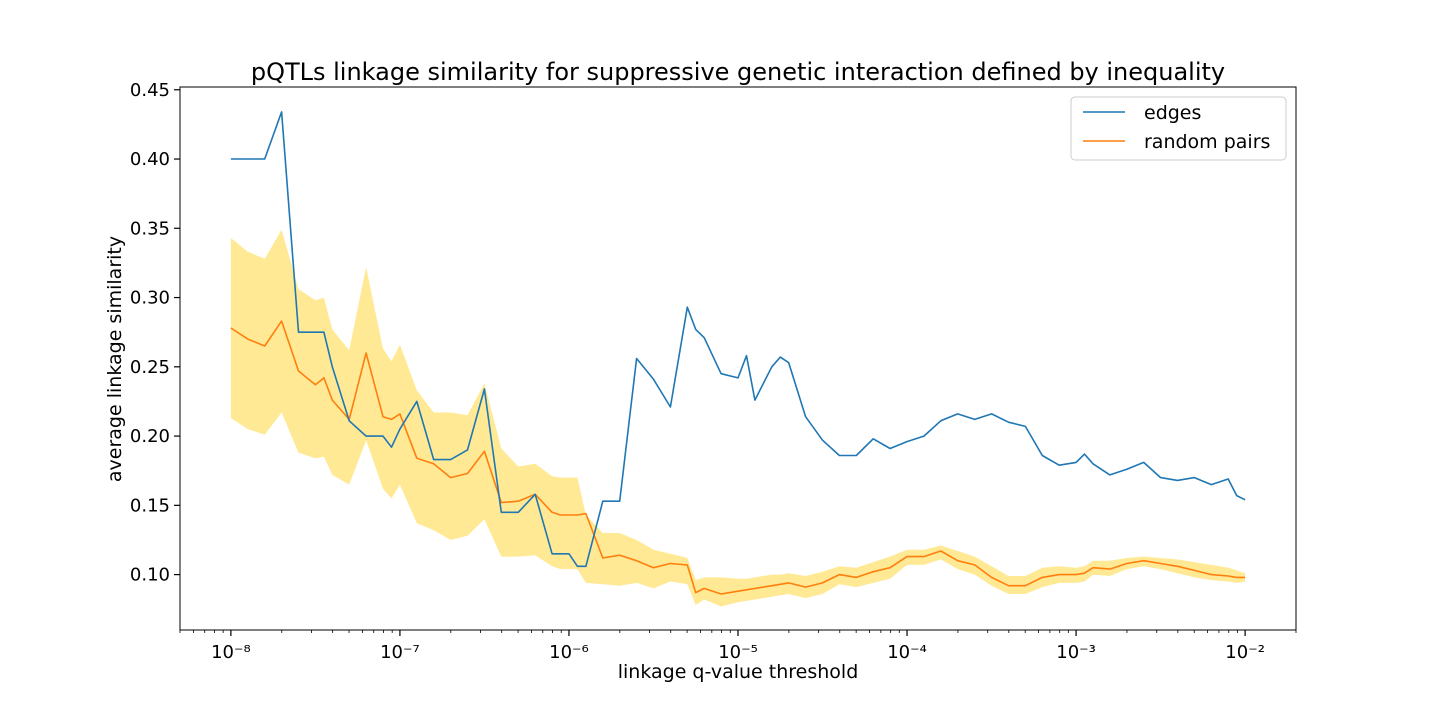 This screenshot has width=1440, height=720. Describe the element at coordinates (115, 359) in the screenshot. I see `y-axis-label: average linkage similarity` at that location.